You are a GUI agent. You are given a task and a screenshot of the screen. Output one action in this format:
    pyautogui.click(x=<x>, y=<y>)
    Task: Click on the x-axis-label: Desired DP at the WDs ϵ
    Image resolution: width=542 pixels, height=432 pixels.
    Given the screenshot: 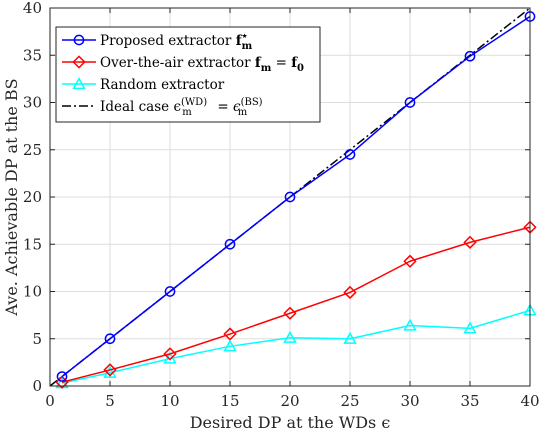 What is the action you would take?
    pyautogui.click(x=290, y=422)
    